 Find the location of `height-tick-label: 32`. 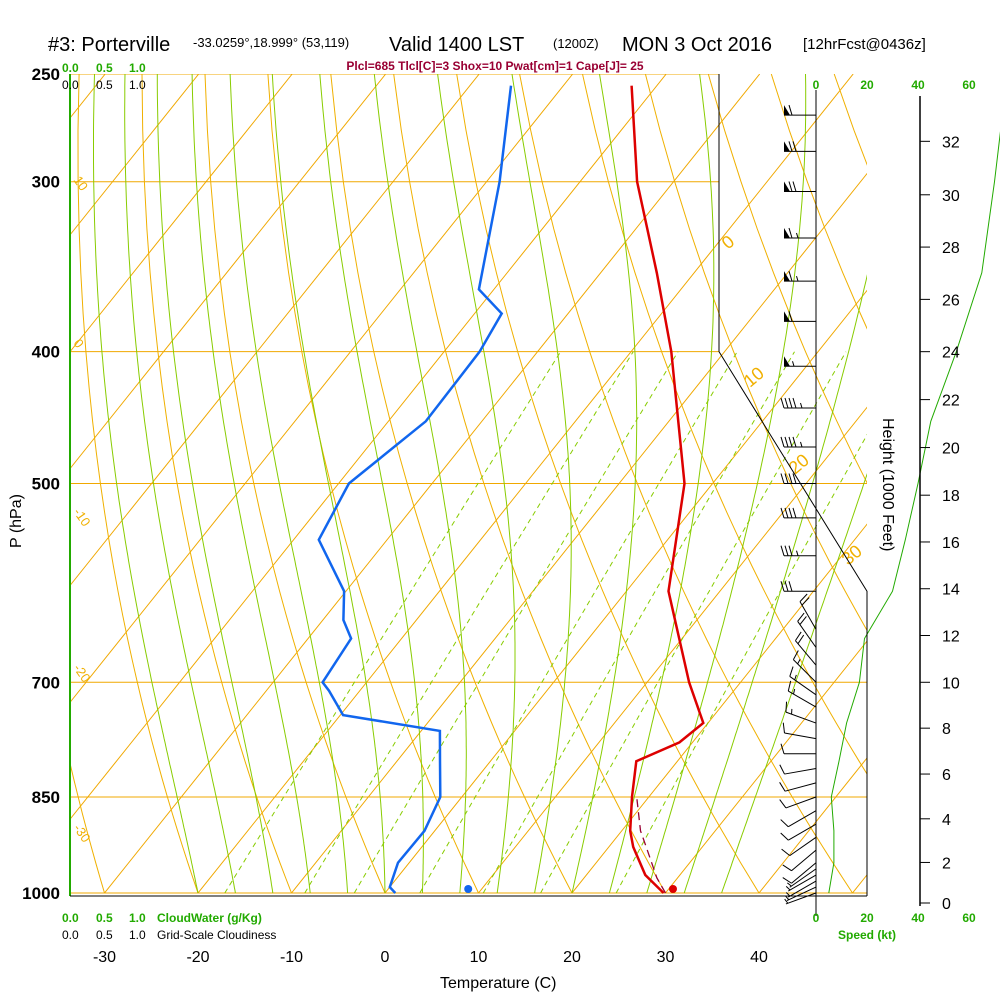

height-tick-label: 32 is located at coordinates (951, 142).